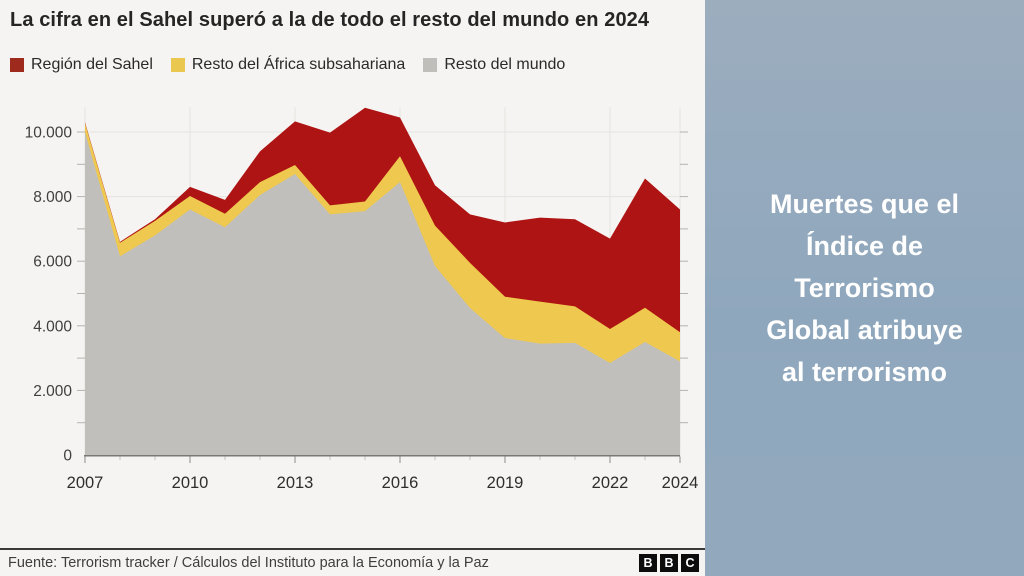 The image size is (1024, 576). I want to click on legend-swatch-rest-of-world, so click(430, 64).